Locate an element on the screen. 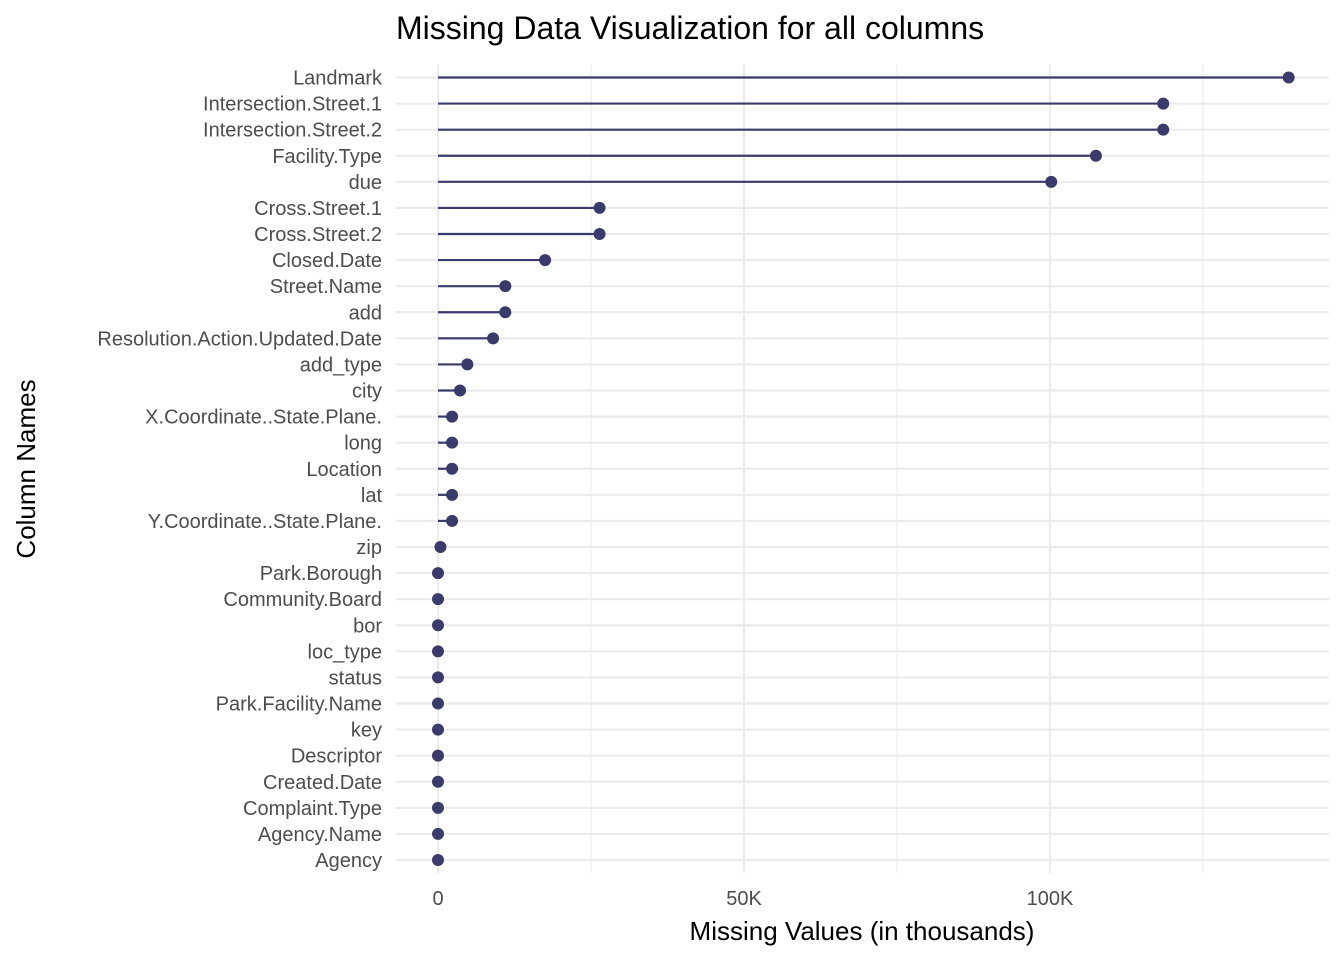 This screenshot has width=1344, height=960. y-tick-label: Agency is located at coordinates (348, 861).